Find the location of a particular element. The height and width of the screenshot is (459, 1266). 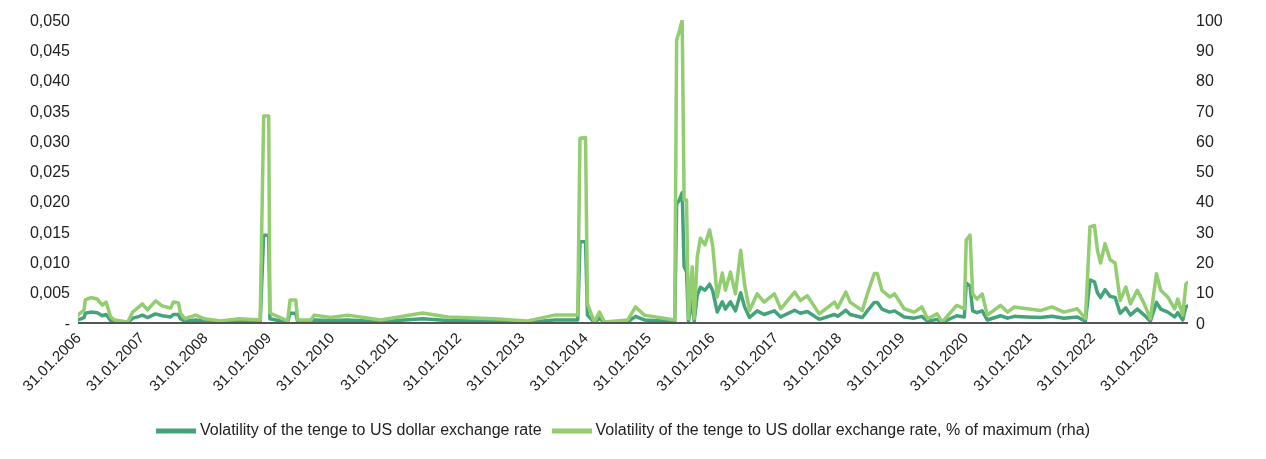

y2-tick-label: 30 is located at coordinates (1205, 232).